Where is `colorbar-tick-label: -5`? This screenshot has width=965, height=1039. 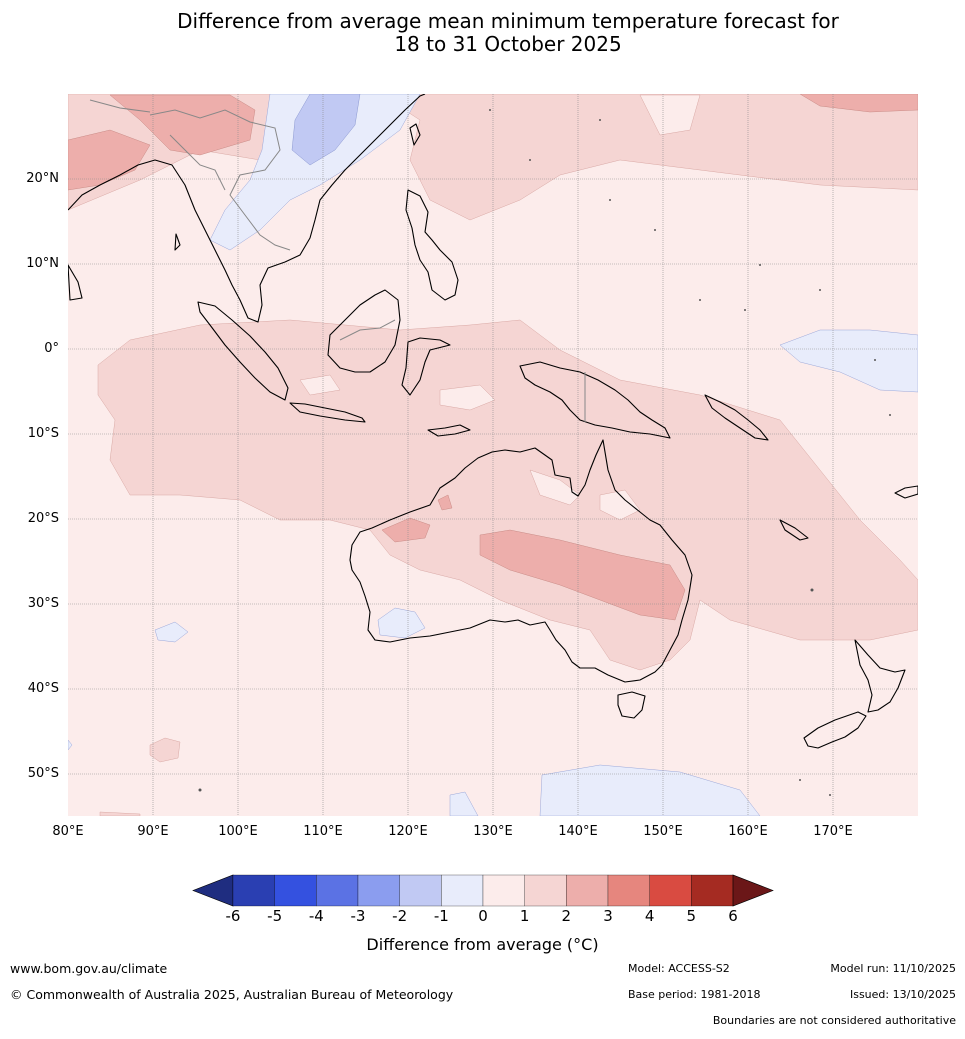
colorbar-tick-label: -5 is located at coordinates (275, 916).